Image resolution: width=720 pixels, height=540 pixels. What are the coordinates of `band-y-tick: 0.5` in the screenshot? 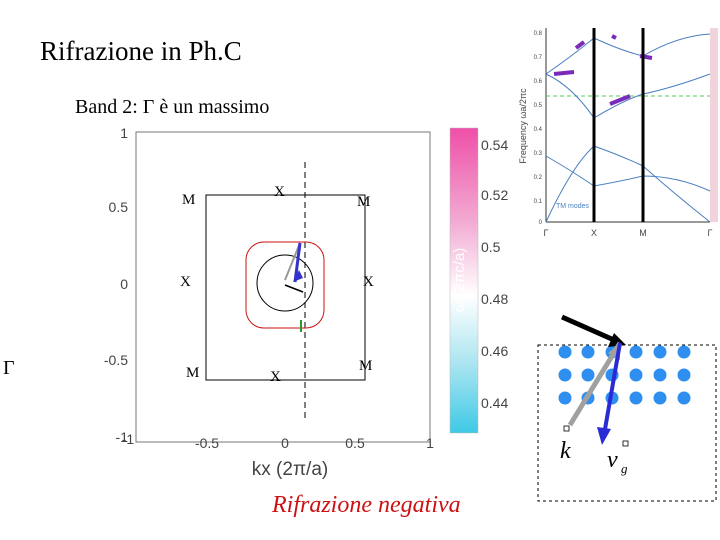 It's located at (538, 106).